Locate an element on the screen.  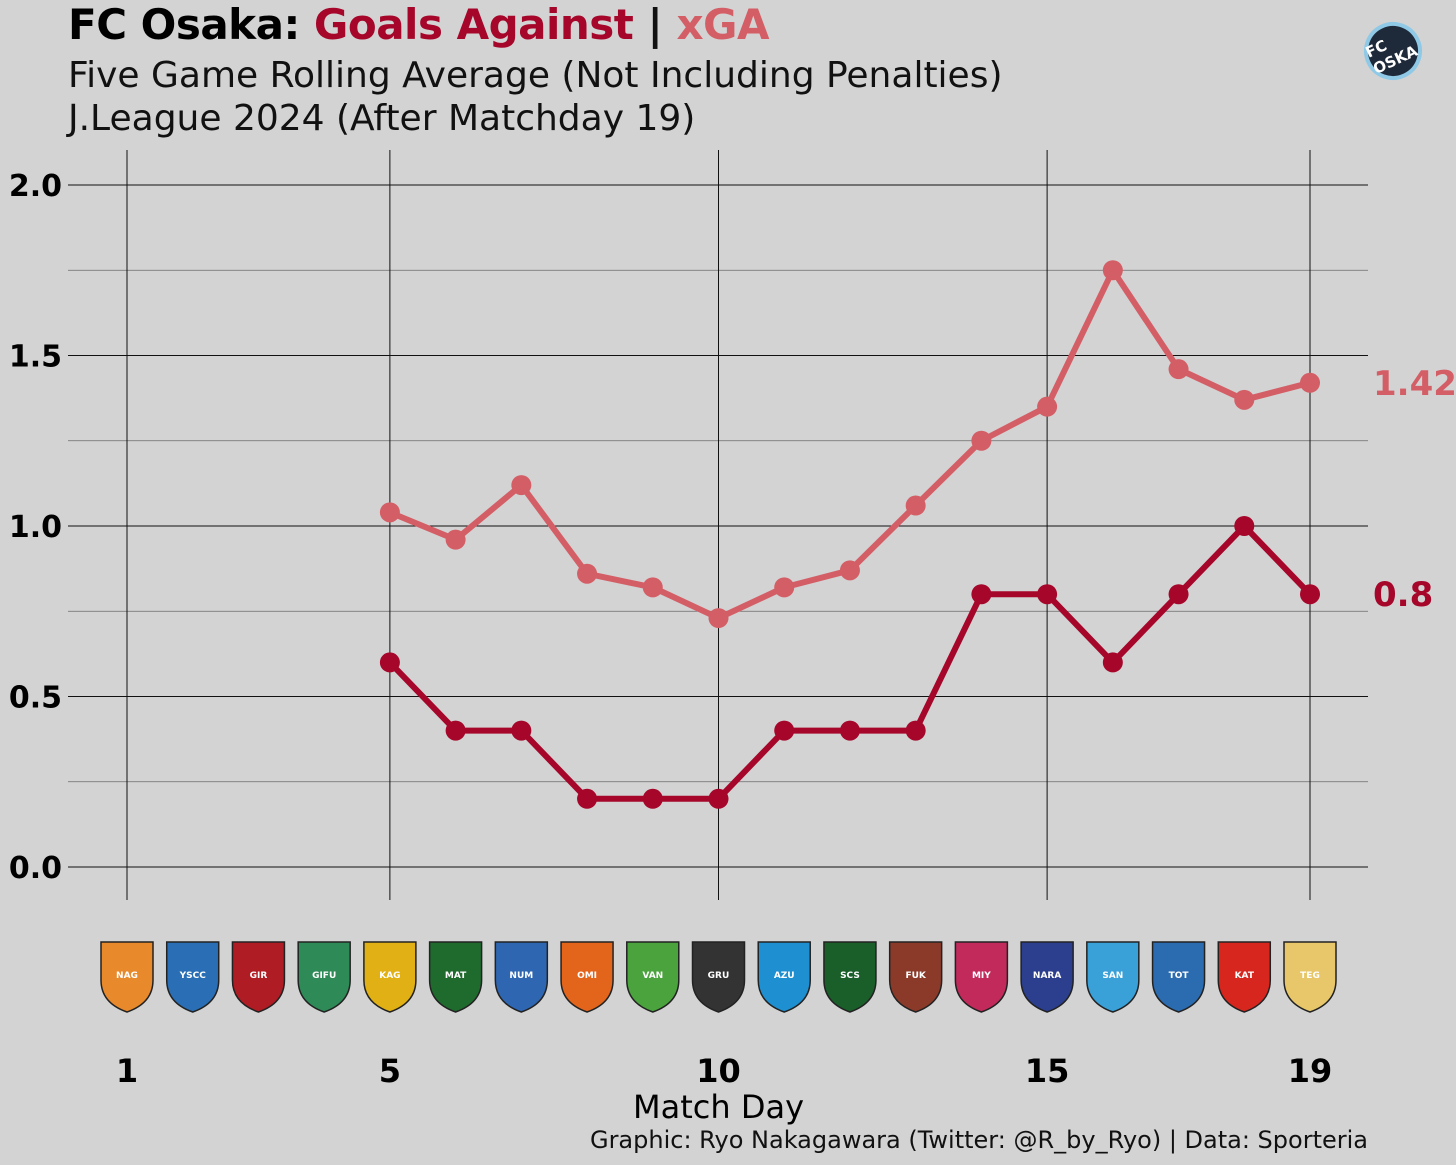
goals-against-end-label: 0.8 is located at coordinates (1403, 595).